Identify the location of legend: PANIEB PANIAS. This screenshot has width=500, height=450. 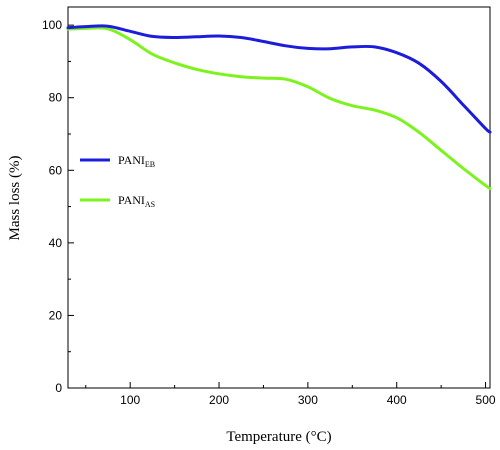
(117, 181).